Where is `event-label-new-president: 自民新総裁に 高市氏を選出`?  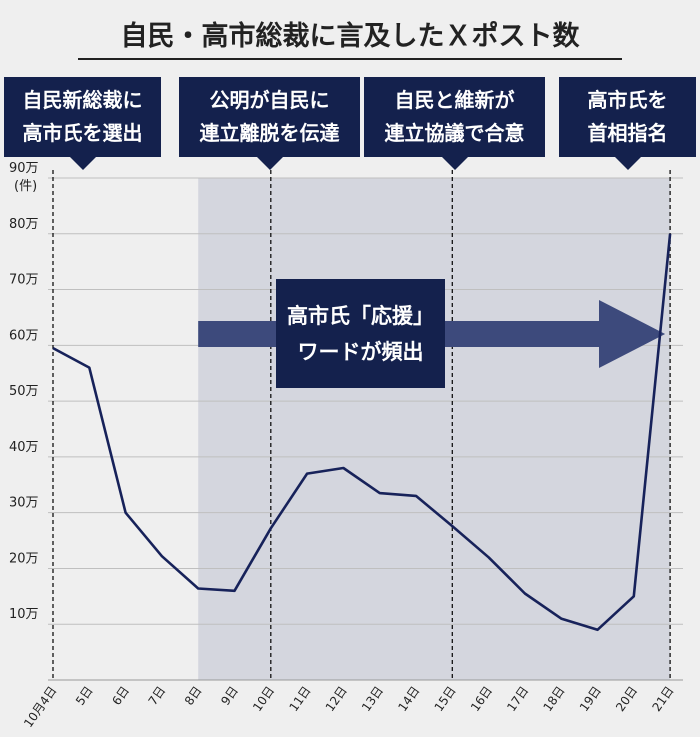
event-label-new-president: 自民新総裁に 高市氏を選出 is located at coordinates (82, 123).